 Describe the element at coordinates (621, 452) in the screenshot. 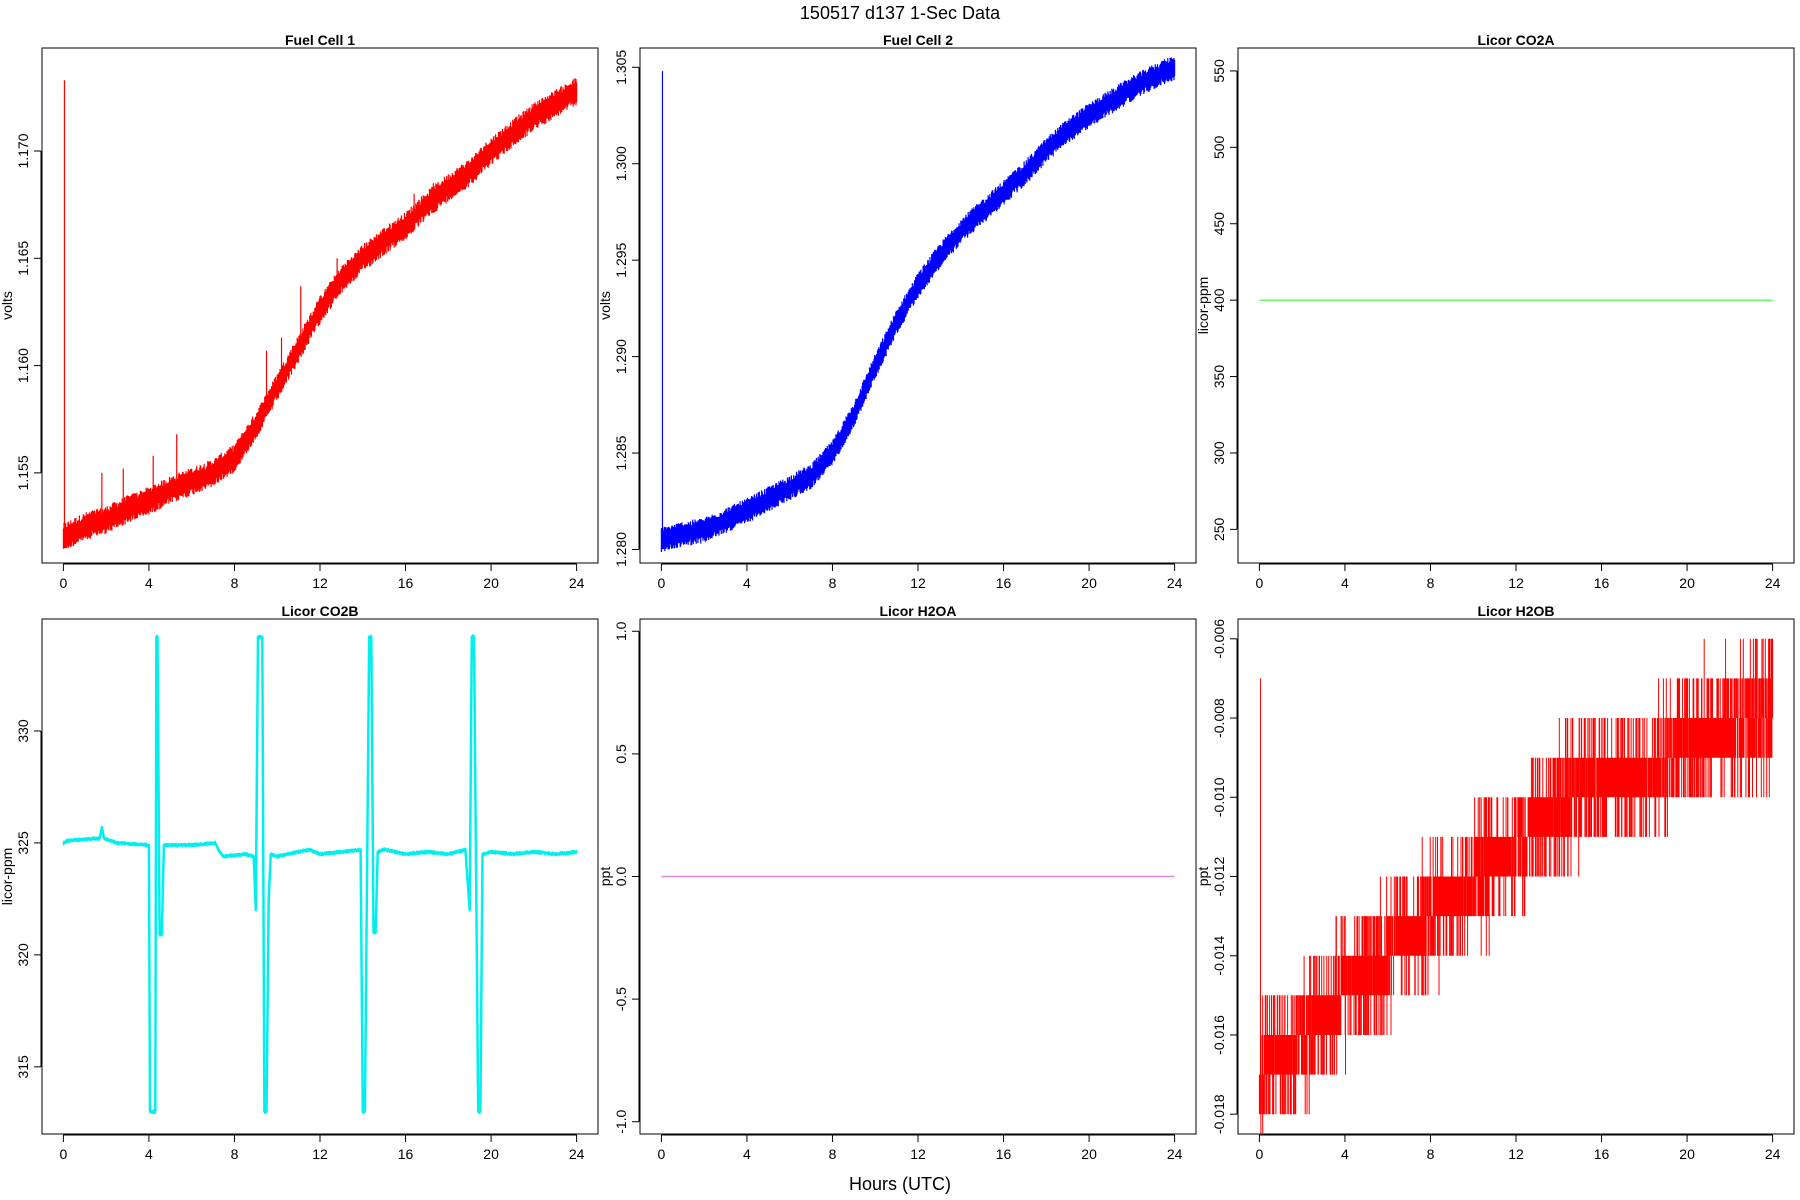

I see `y-tick-label: 1.285` at that location.